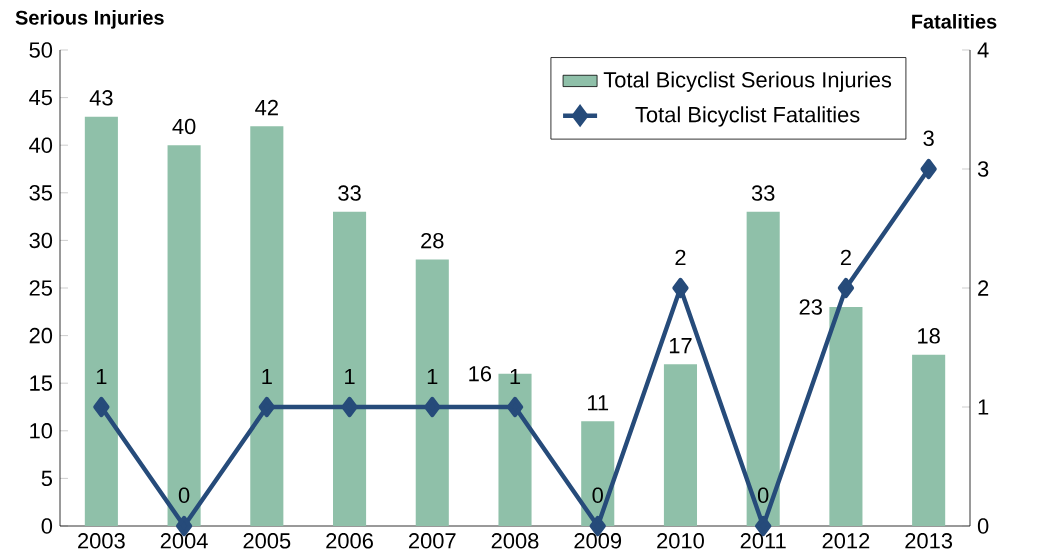  What do you see at coordinates (598, 541) in the screenshot?
I see `x-tick-label: 2009` at bounding box center [598, 541].